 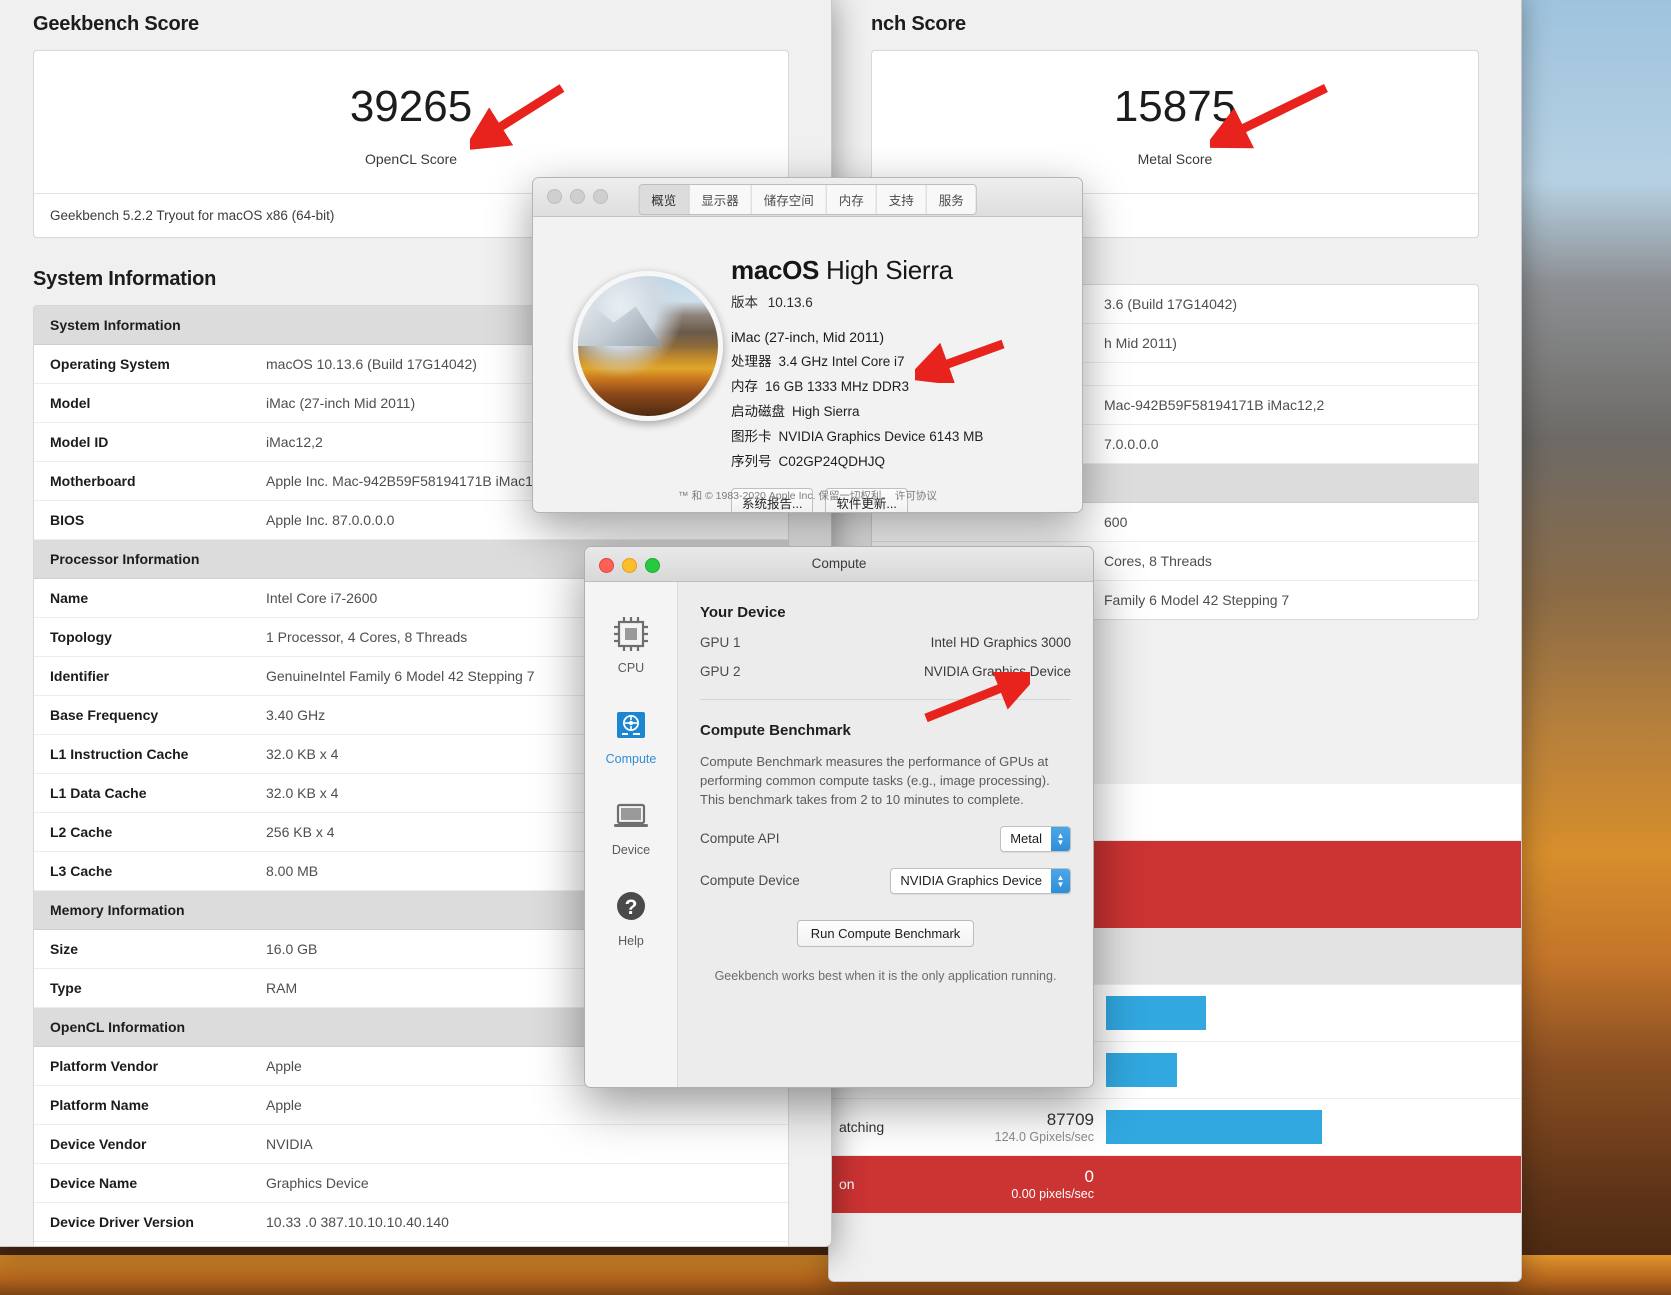 I want to click on row-value: Family 6 Model 42 Stepping 7, so click(x=1197, y=600).